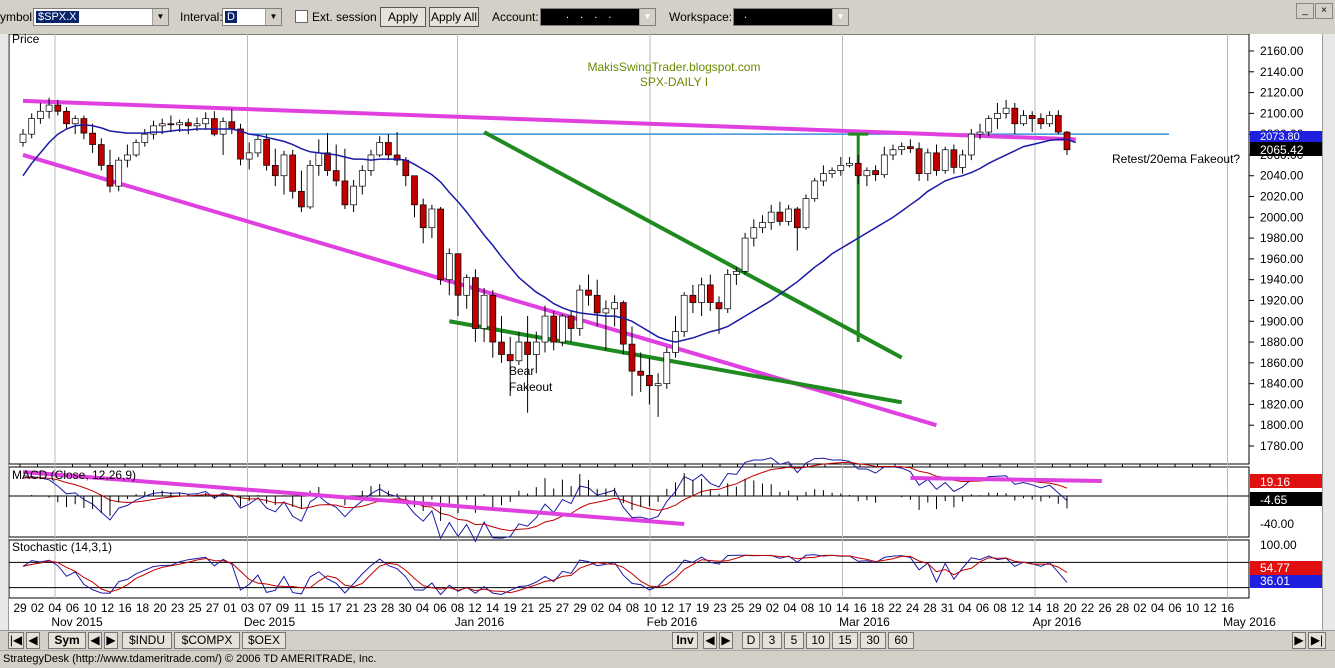 The height and width of the screenshot is (668, 1335). Describe the element at coordinates (901, 640) in the screenshot. I see `period-60-button: 60` at that location.